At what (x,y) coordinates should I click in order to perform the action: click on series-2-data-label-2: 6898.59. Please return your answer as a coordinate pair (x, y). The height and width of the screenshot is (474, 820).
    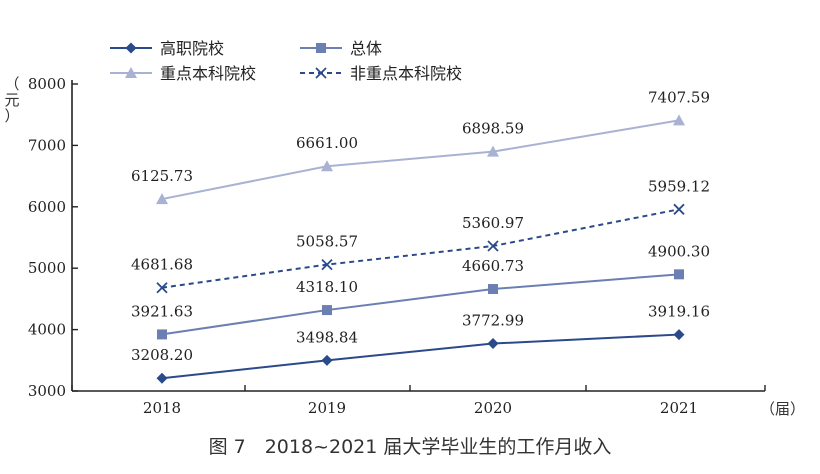
    Looking at the image, I should click on (493, 129).